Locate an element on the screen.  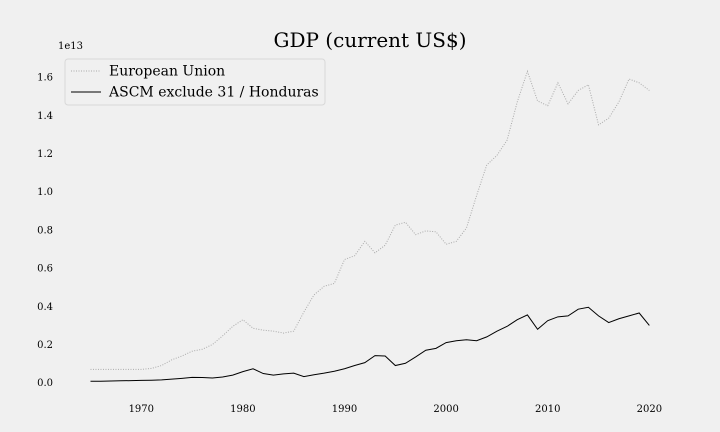
y-tick-label: 1.0 is located at coordinates (45, 192).